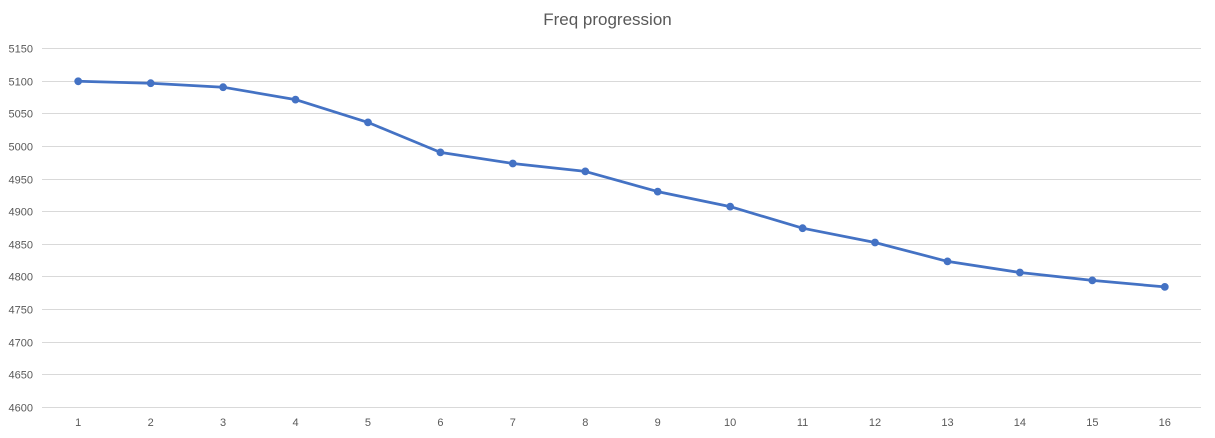 The height and width of the screenshot is (438, 1215). What do you see at coordinates (658, 423) in the screenshot?
I see `x-tick-label: 9` at bounding box center [658, 423].